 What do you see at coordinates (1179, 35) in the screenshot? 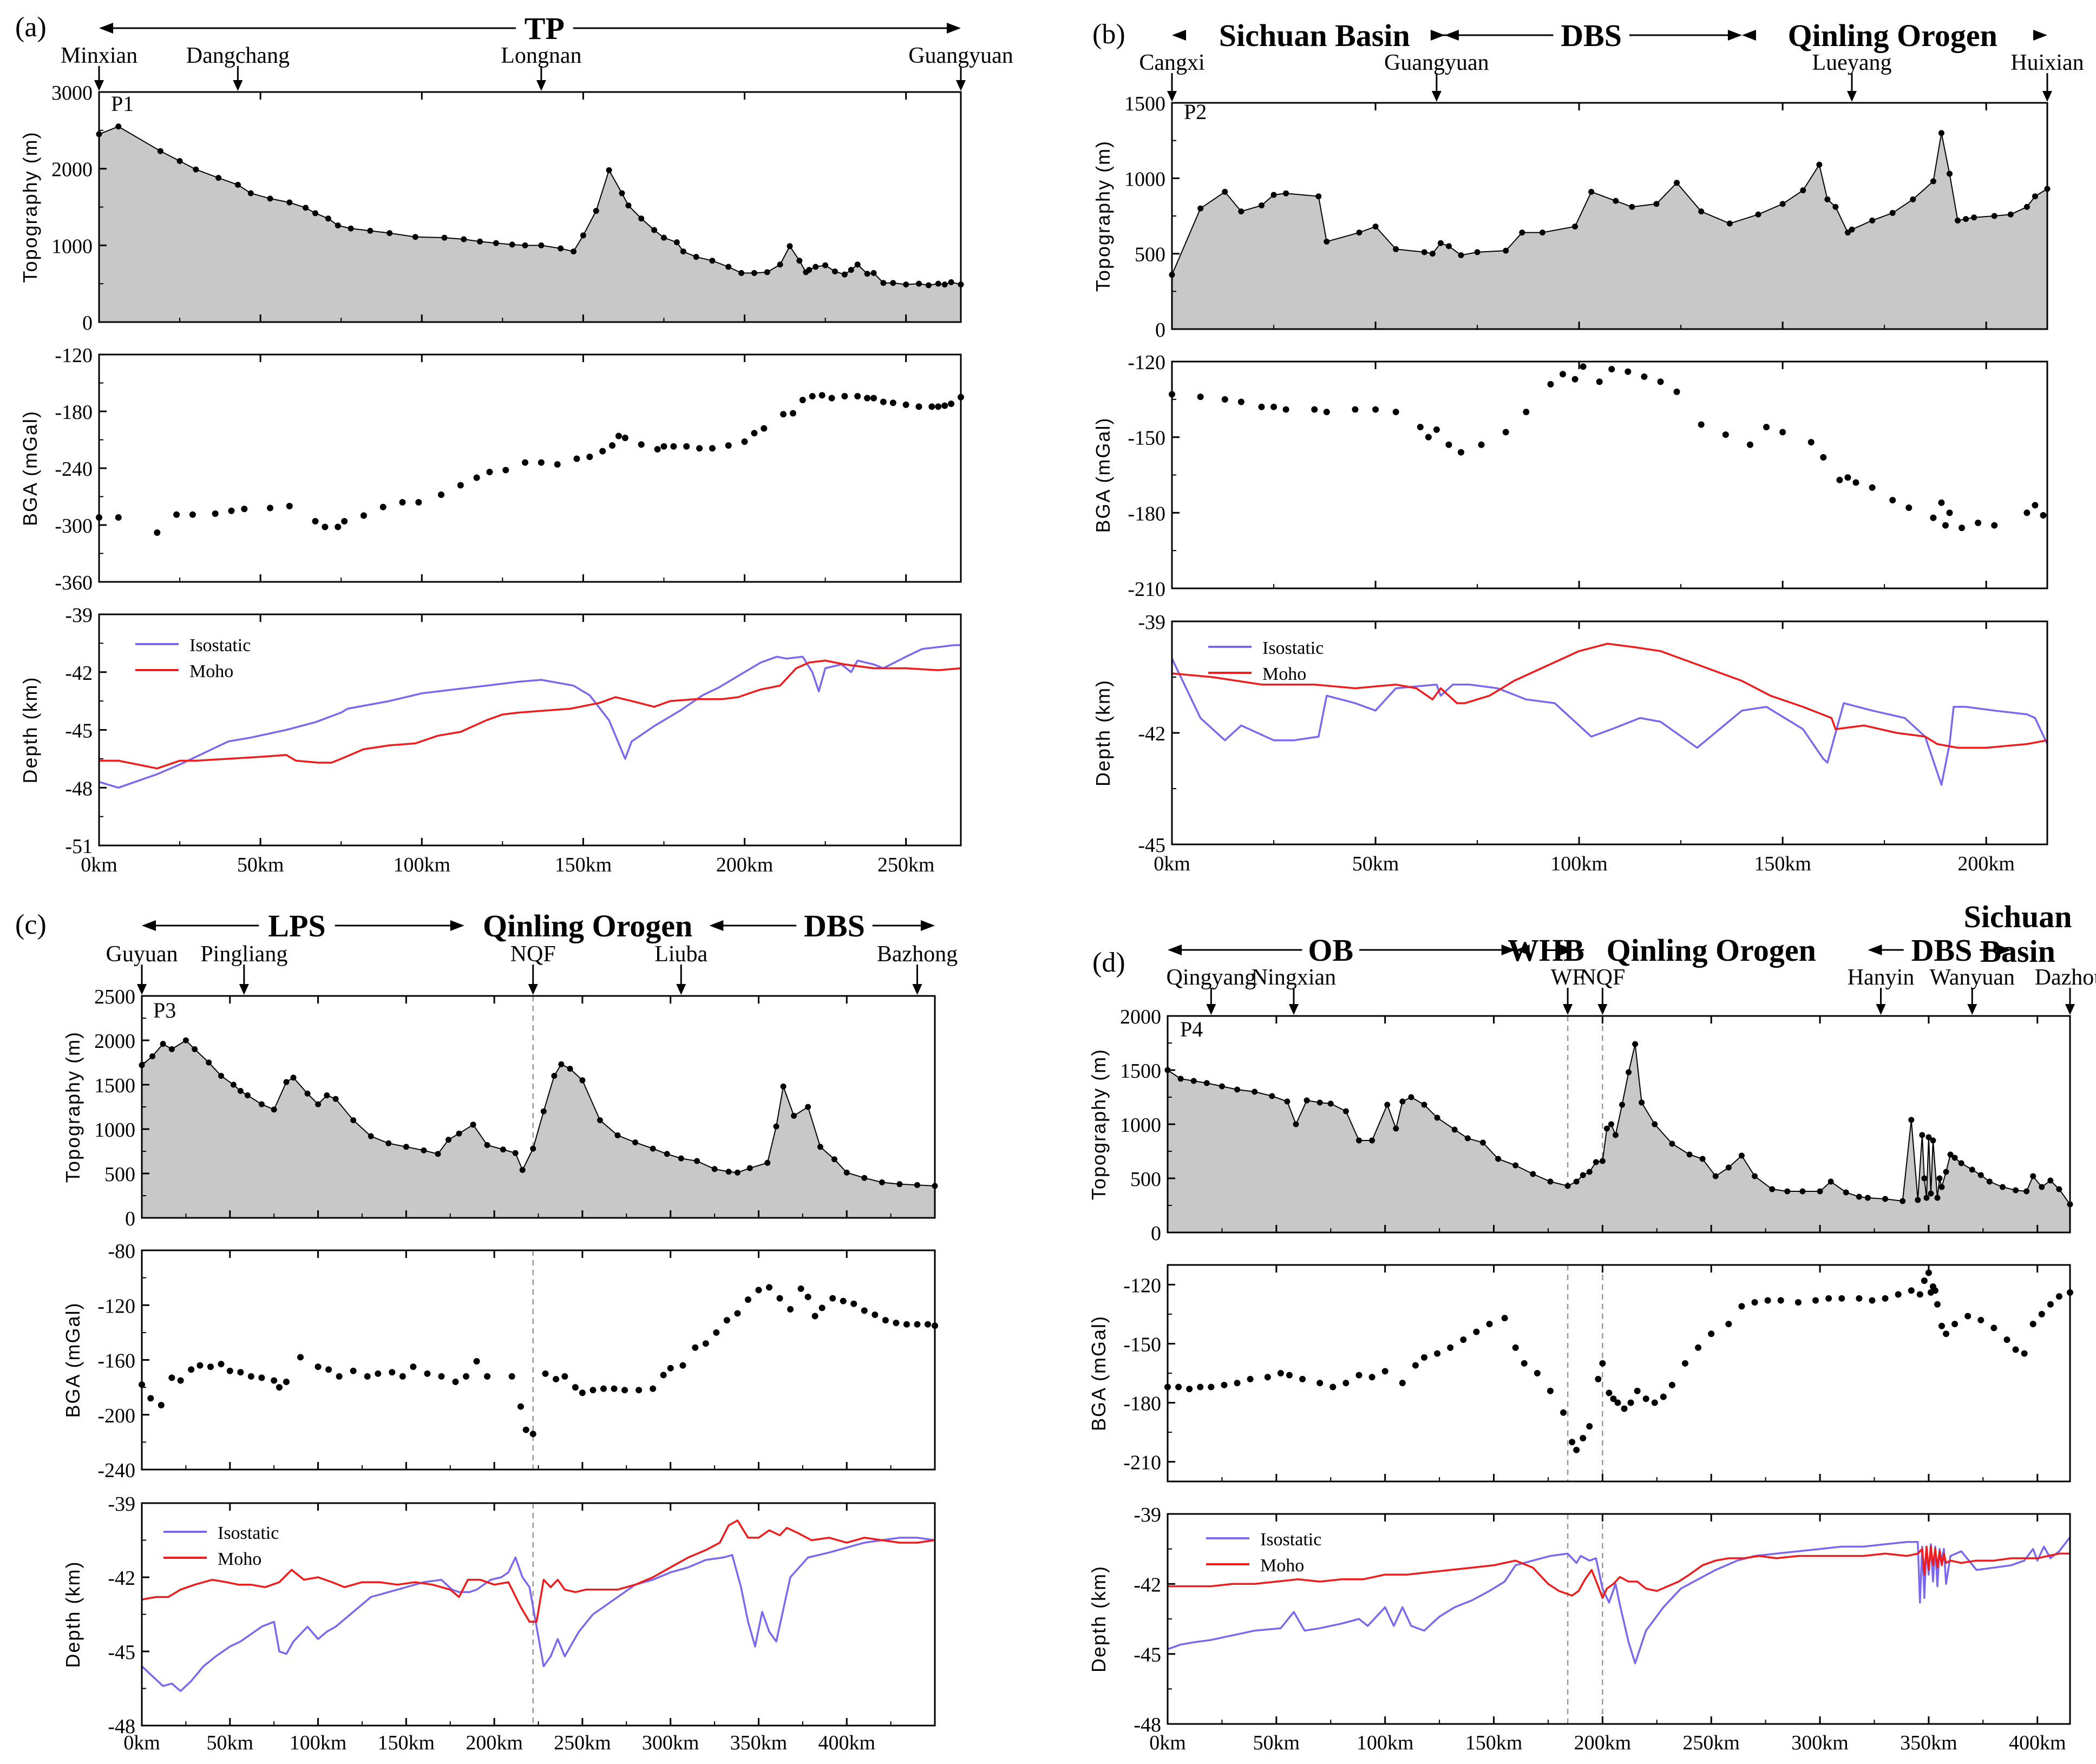
I see `arrowhead-left` at bounding box center [1179, 35].